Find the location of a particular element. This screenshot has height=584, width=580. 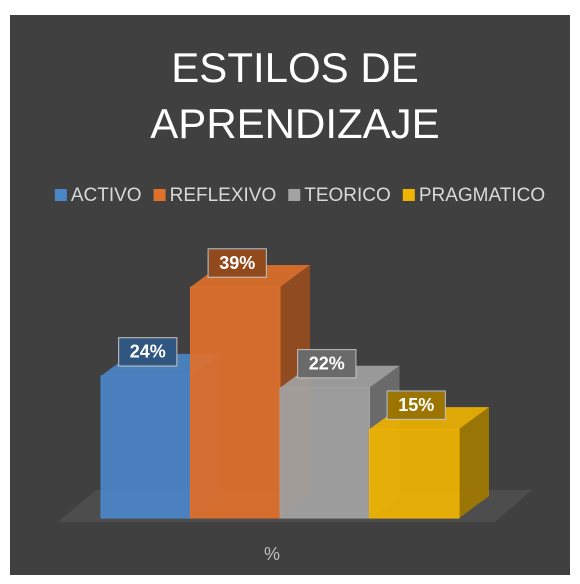

data-label: 39% is located at coordinates (237, 263).